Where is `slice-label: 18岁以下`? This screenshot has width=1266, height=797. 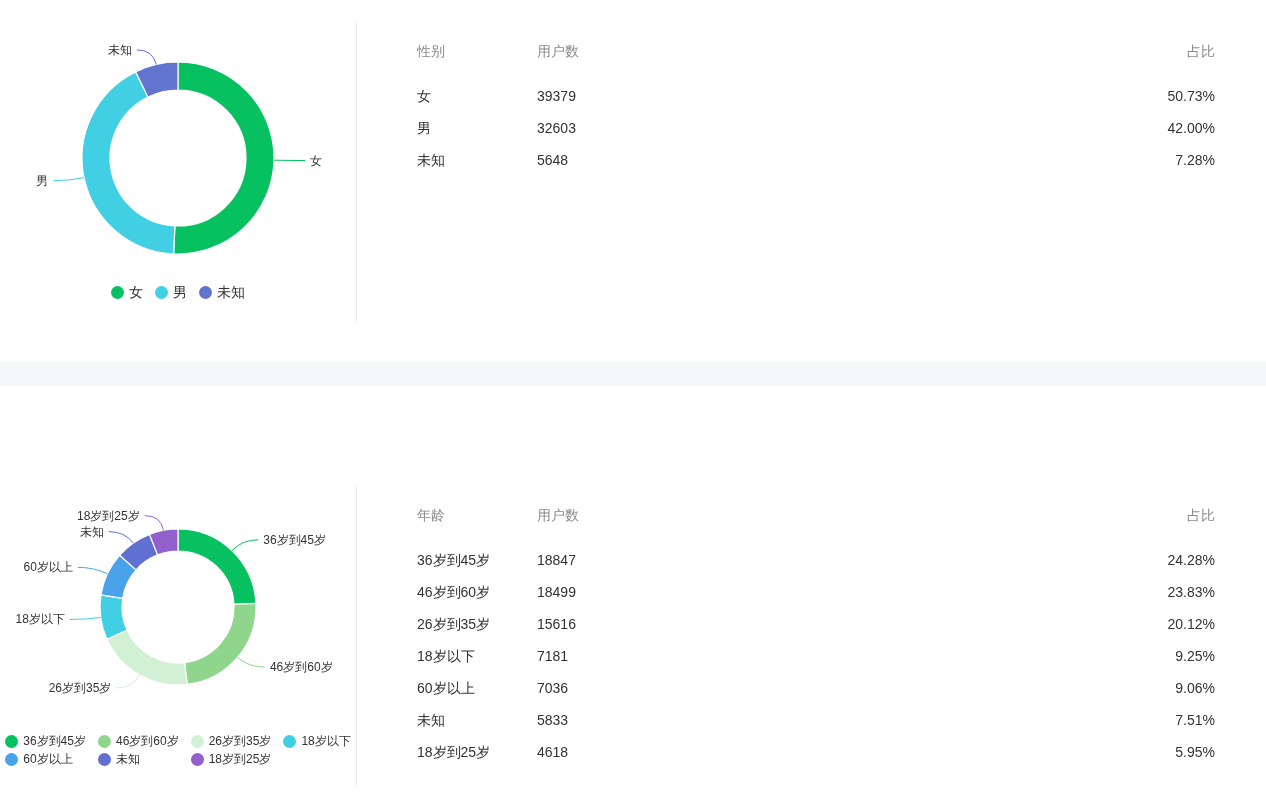
slice-label: 18岁以下 is located at coordinates (40, 619).